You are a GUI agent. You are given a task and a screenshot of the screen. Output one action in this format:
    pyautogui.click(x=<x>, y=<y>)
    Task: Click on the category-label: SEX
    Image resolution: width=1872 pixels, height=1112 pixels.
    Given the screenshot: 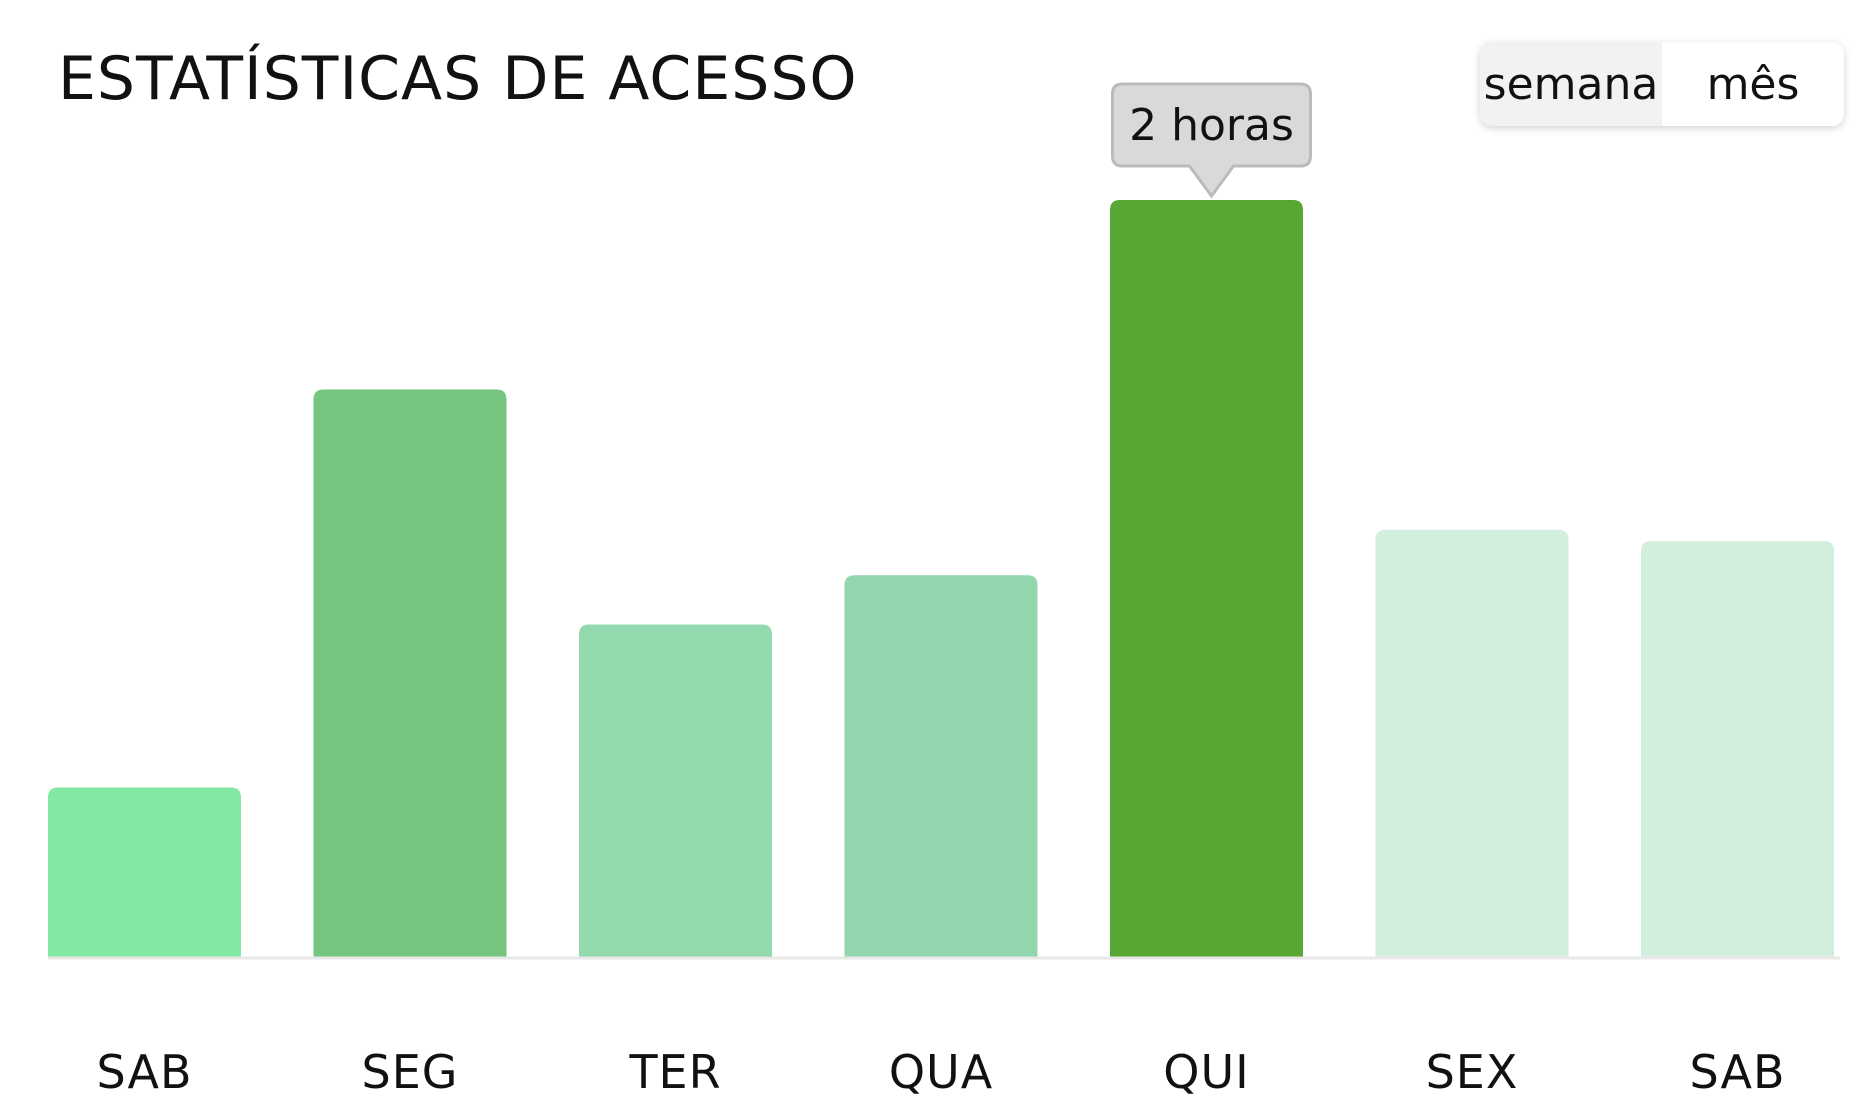 What is the action you would take?
    pyautogui.click(x=1472, y=1072)
    